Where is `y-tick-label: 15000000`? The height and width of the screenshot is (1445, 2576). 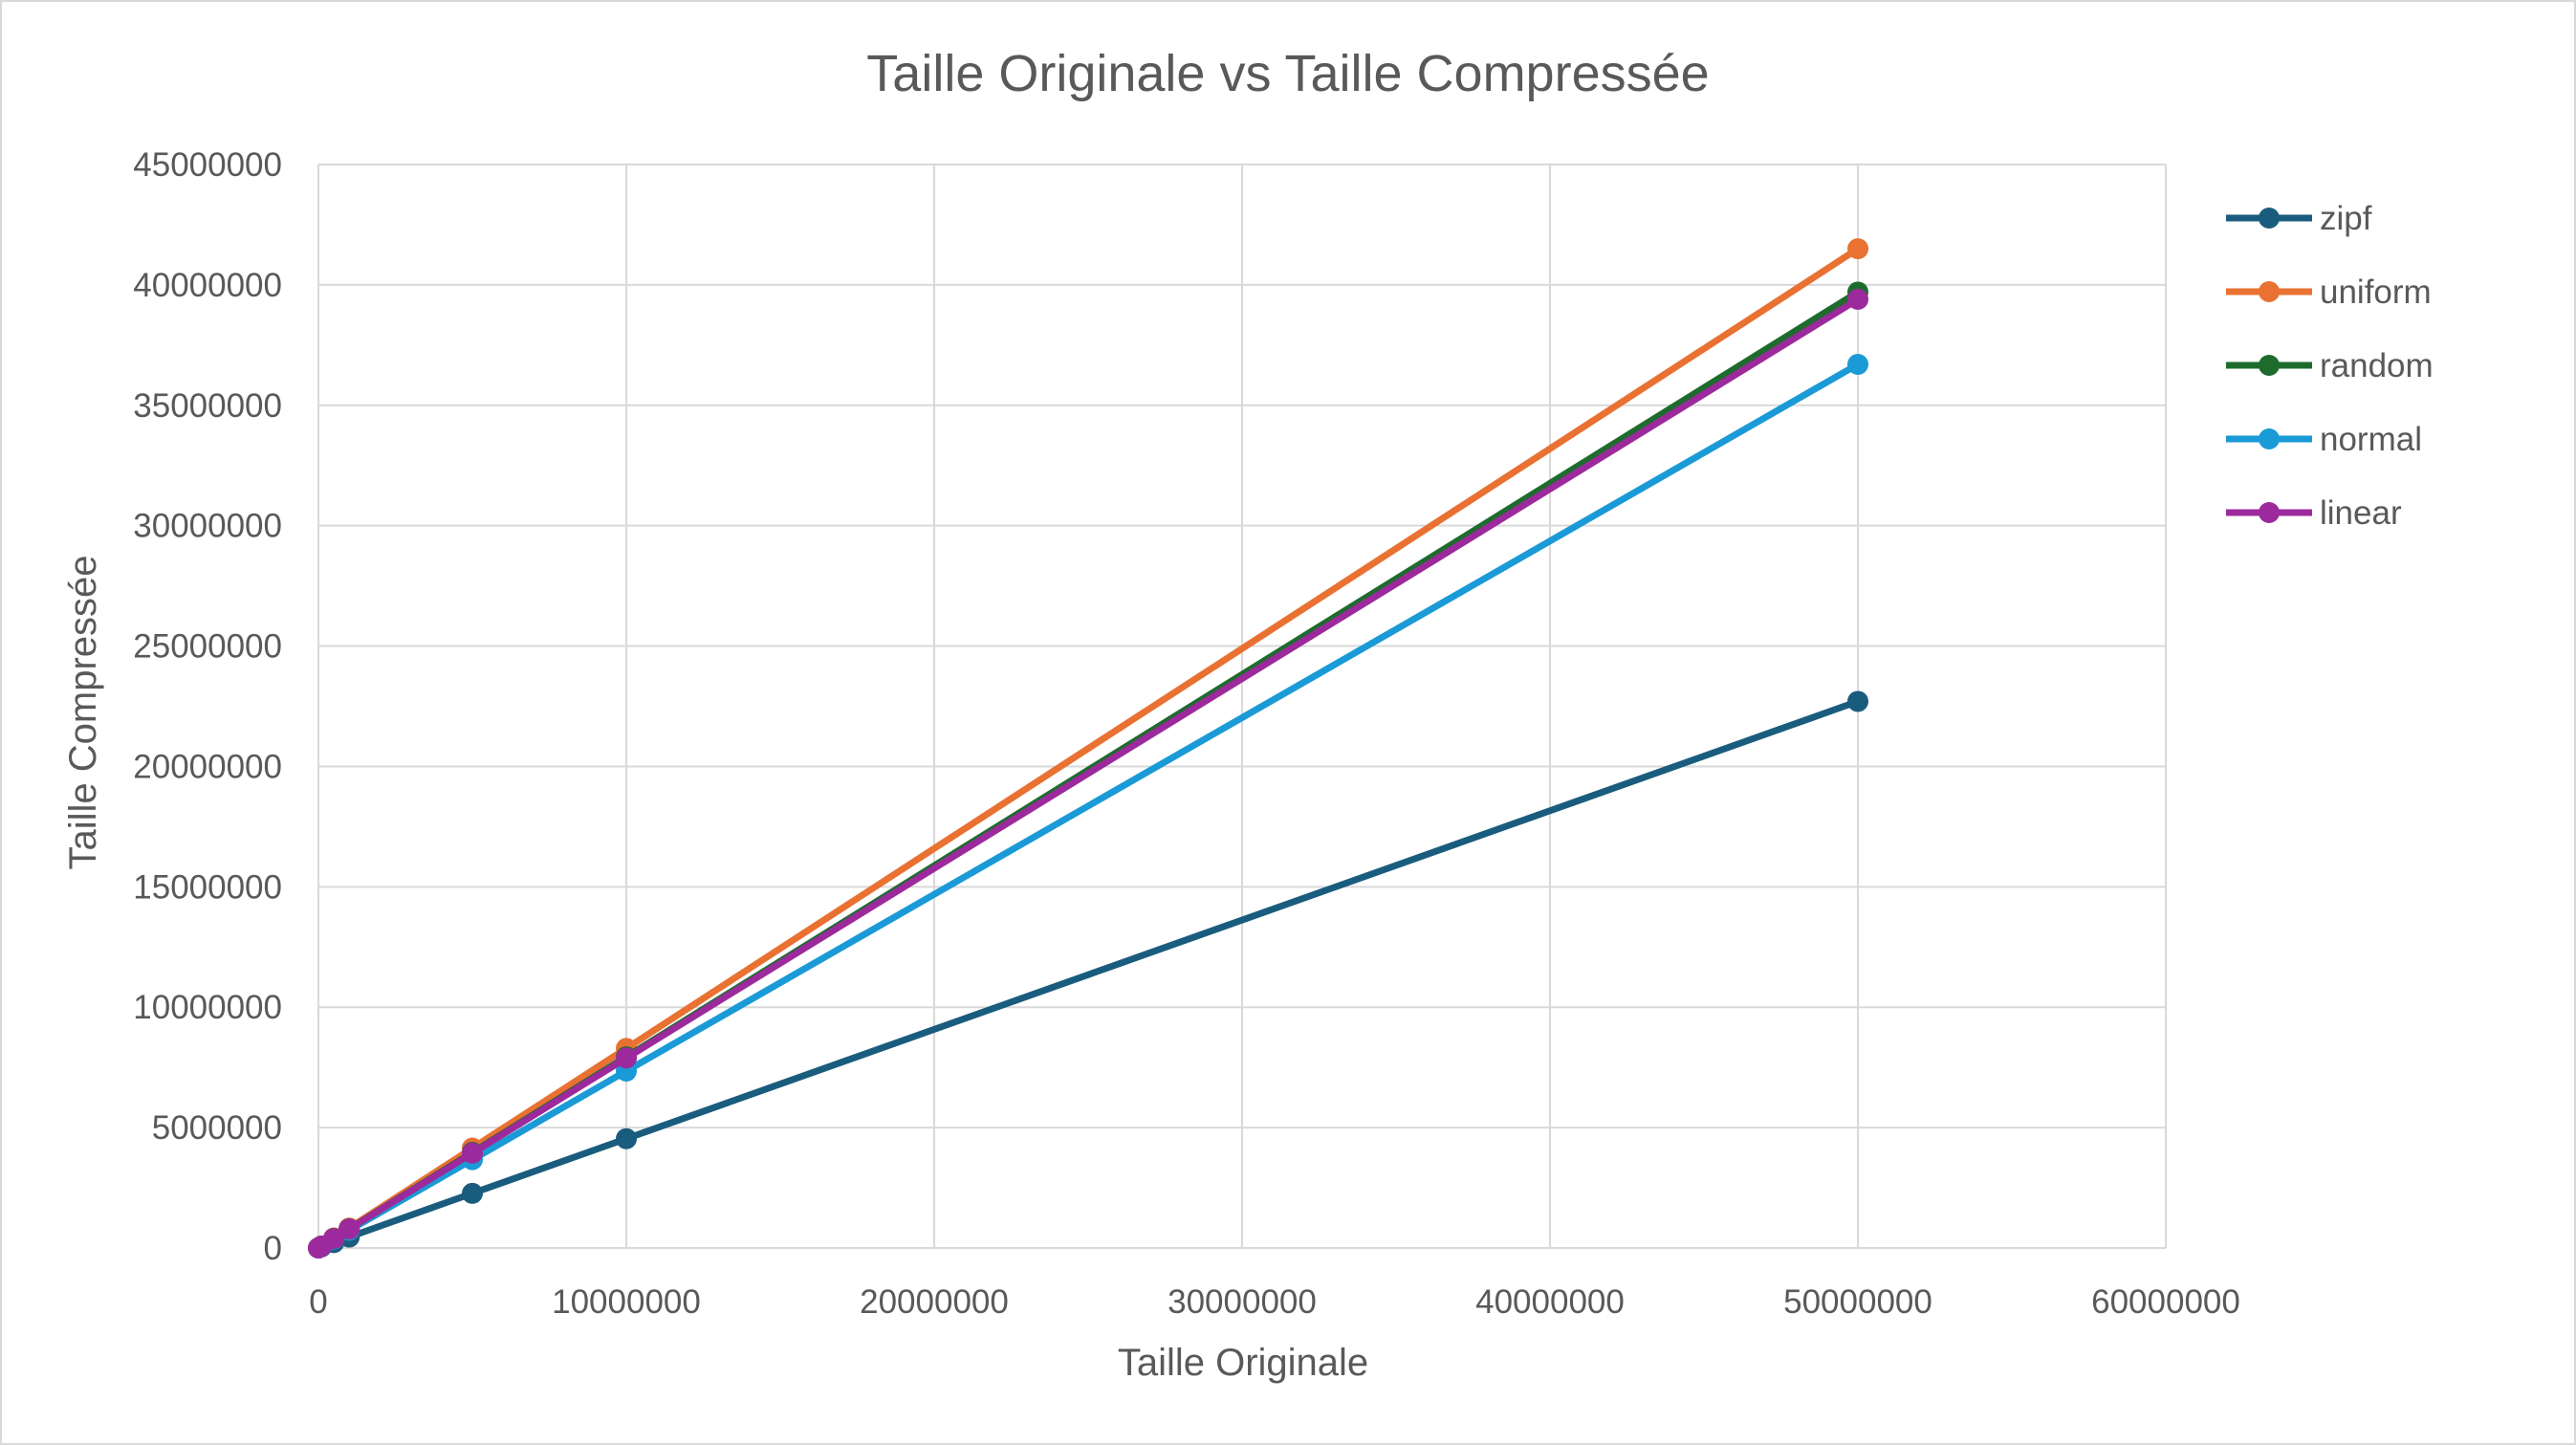 y-tick-label: 15000000 is located at coordinates (207, 887).